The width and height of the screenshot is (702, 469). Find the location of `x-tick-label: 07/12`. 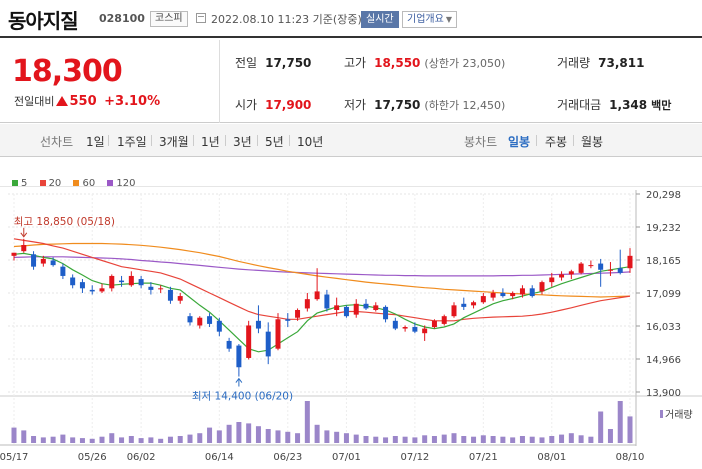

x-tick-label: 07/12 is located at coordinates (414, 457).